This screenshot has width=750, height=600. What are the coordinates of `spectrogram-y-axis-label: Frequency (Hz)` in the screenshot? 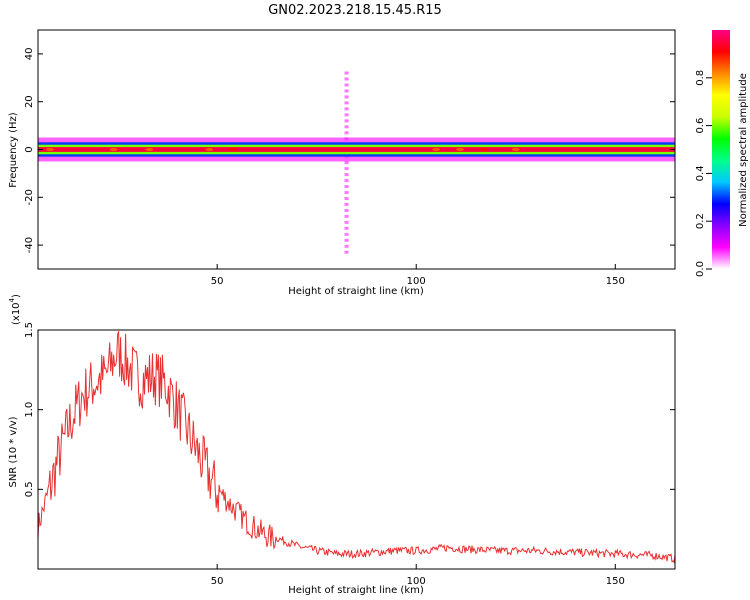 It's located at (13, 150).